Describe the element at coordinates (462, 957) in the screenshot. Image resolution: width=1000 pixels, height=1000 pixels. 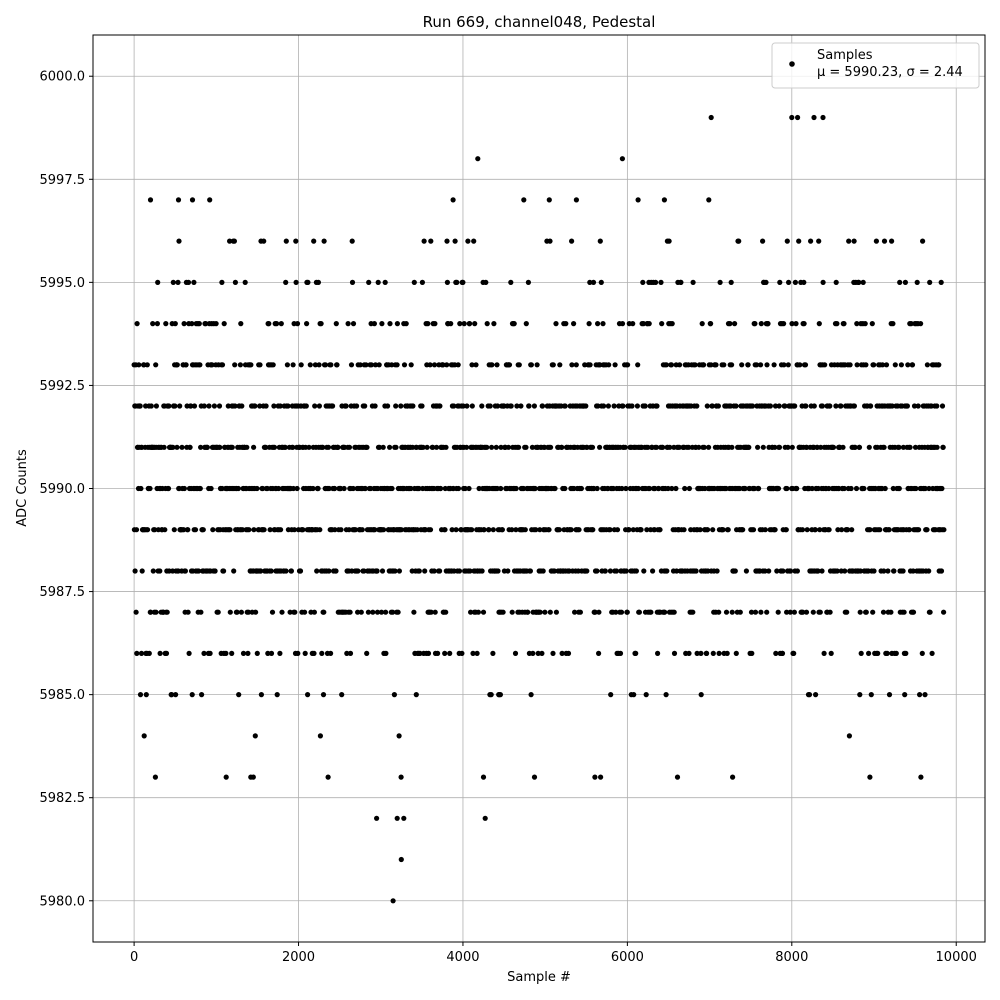
I see `x-tick-label: 4000` at that location.